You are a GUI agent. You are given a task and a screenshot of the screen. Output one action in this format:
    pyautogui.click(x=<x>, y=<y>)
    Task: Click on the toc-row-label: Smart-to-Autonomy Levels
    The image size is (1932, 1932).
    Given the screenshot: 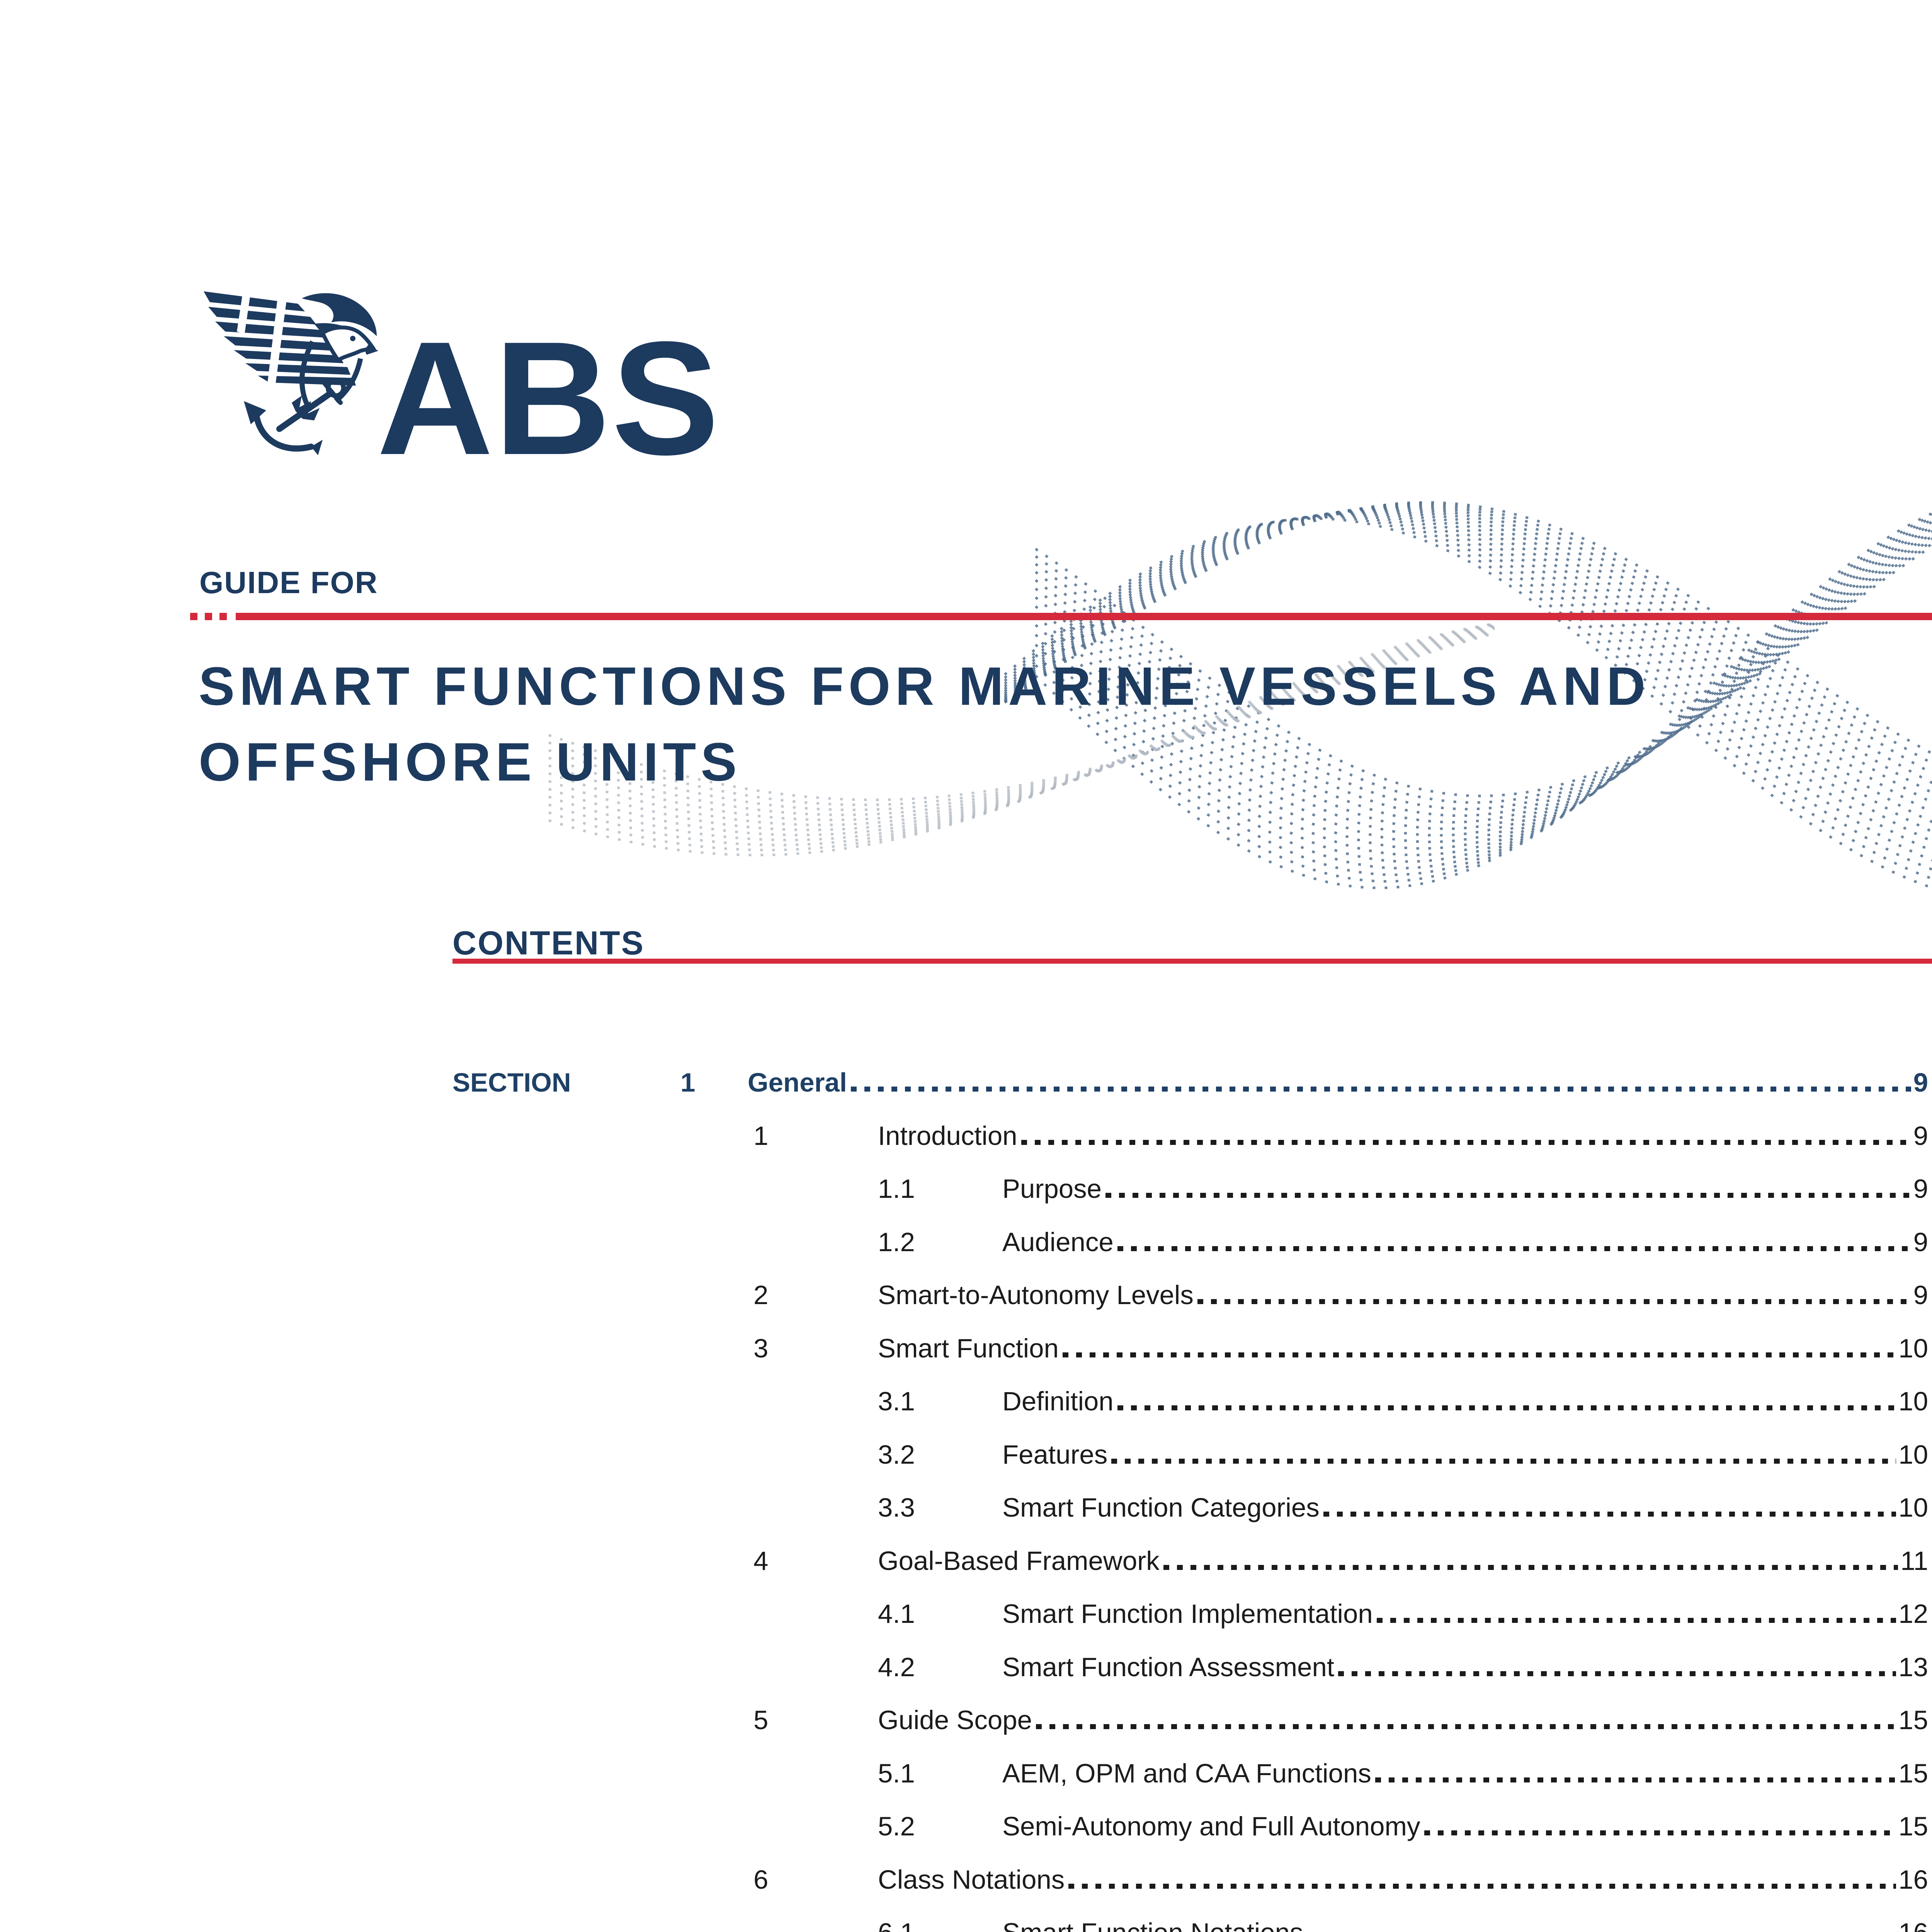 What is the action you would take?
    pyautogui.click(x=1036, y=1295)
    